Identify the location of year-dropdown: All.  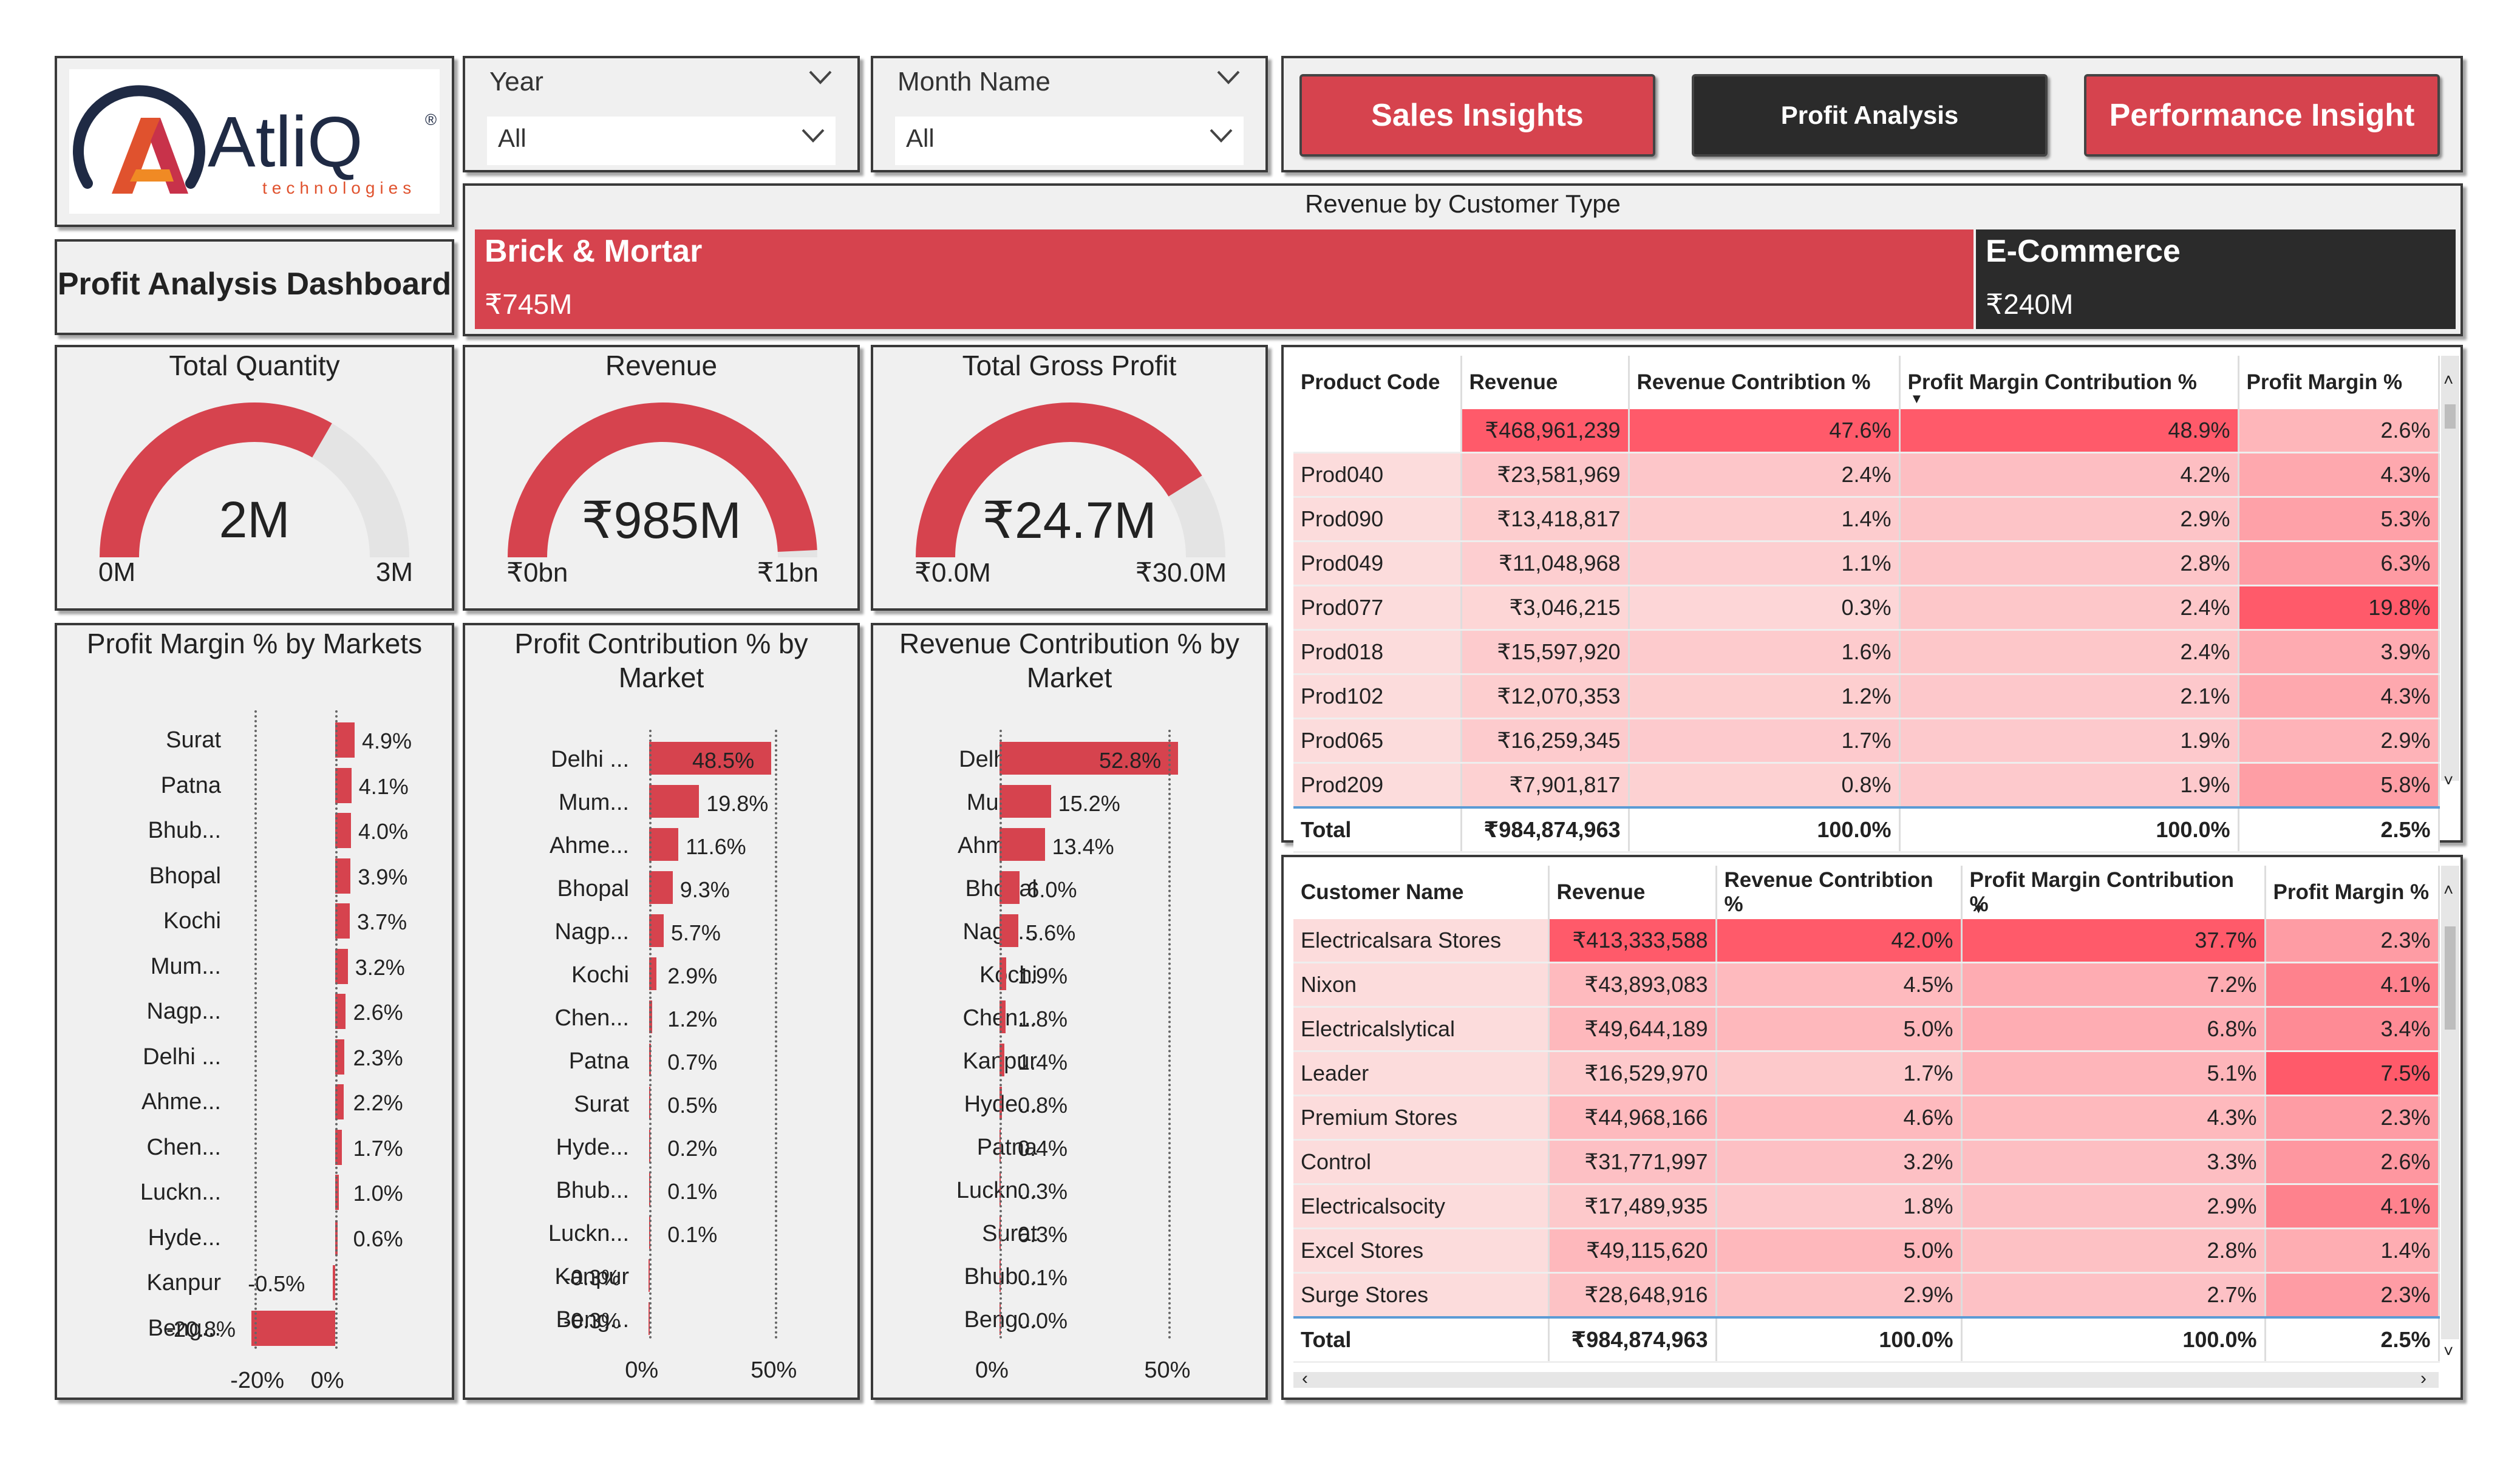
(661, 141).